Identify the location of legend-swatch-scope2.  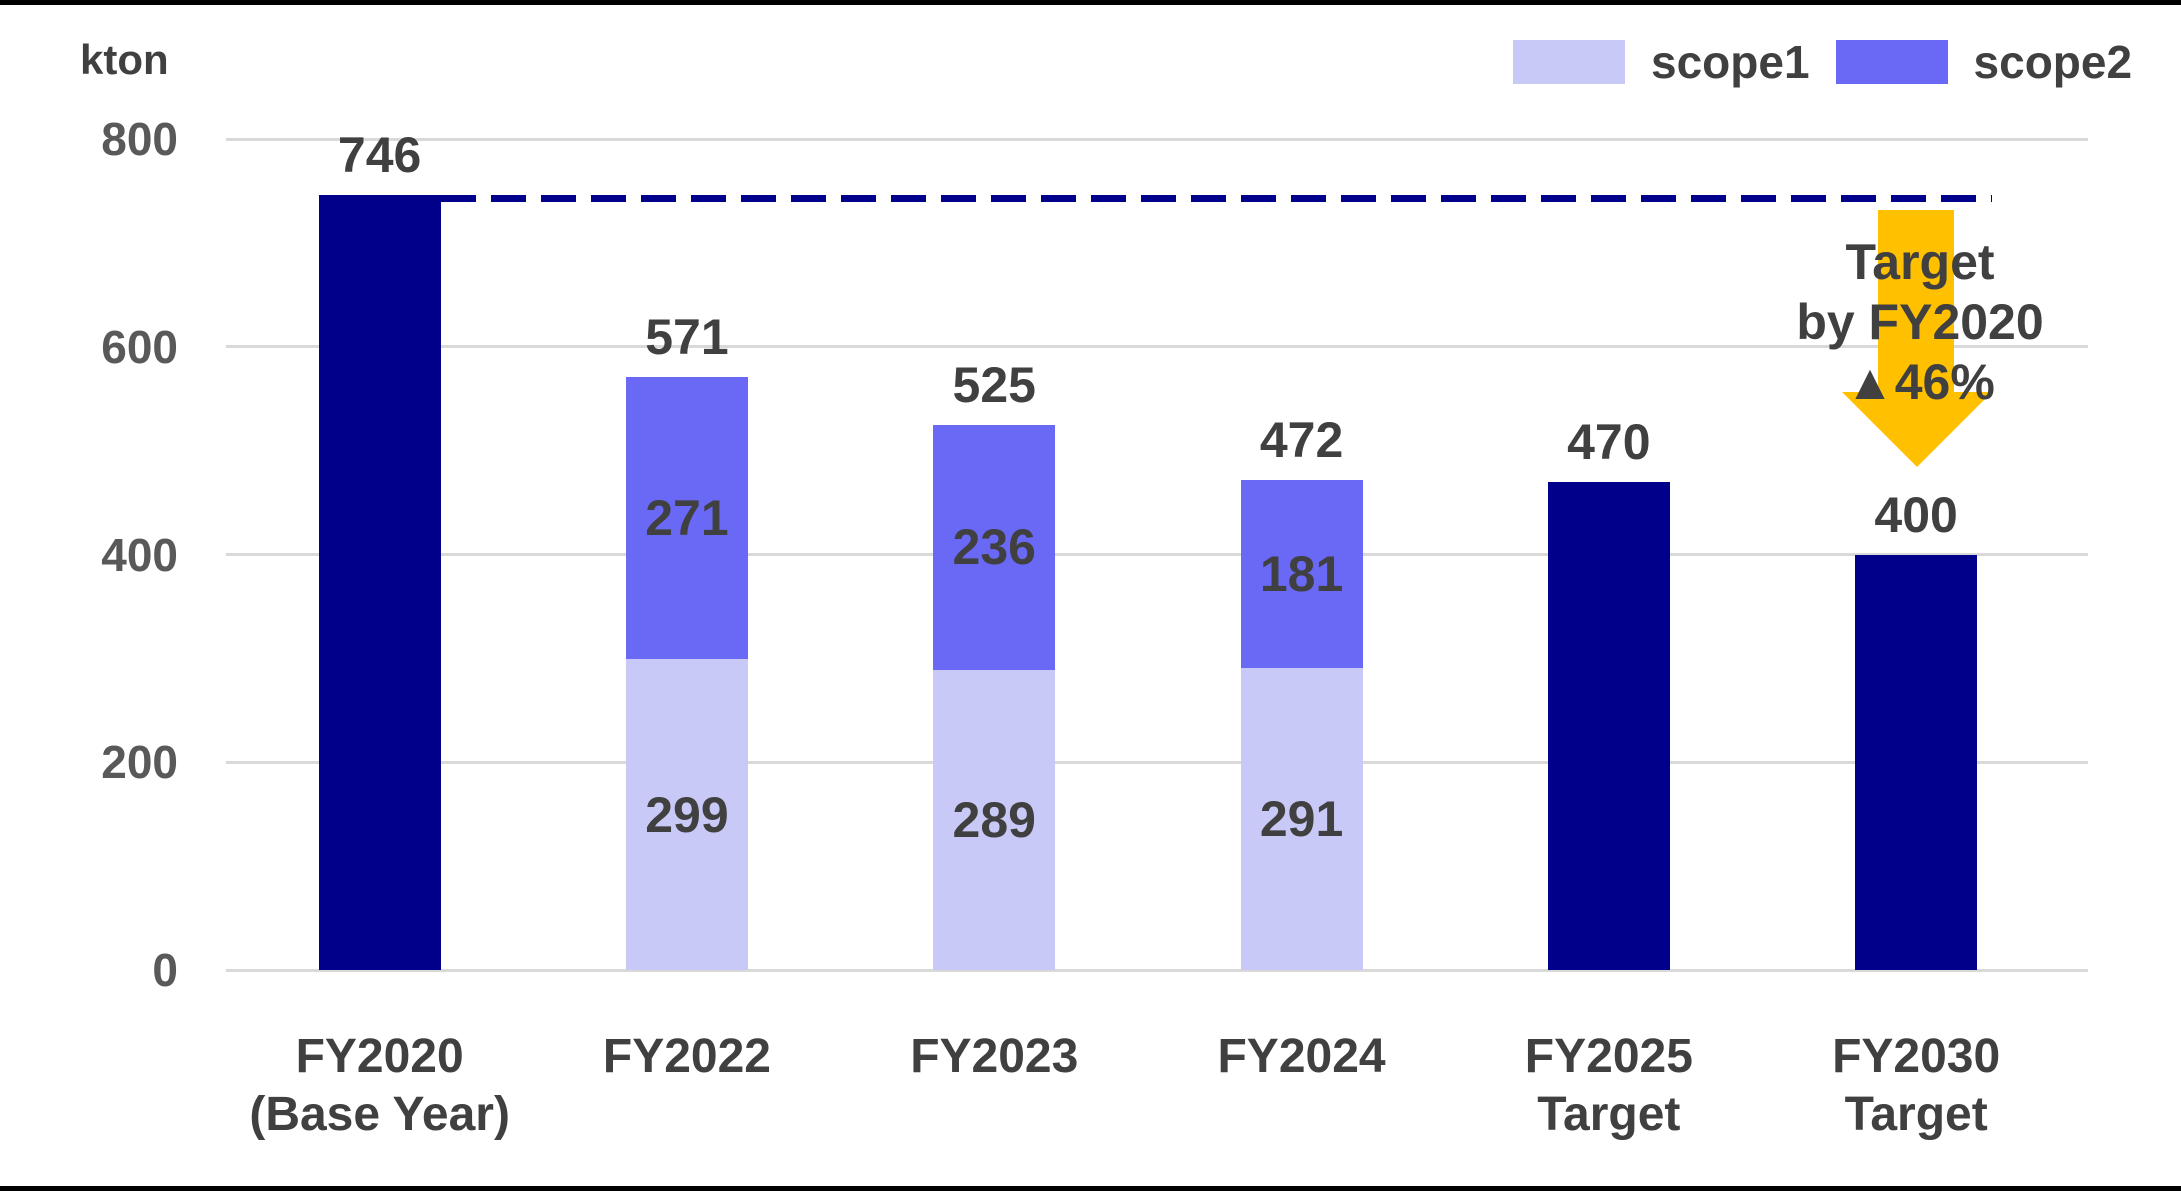
(1891, 62).